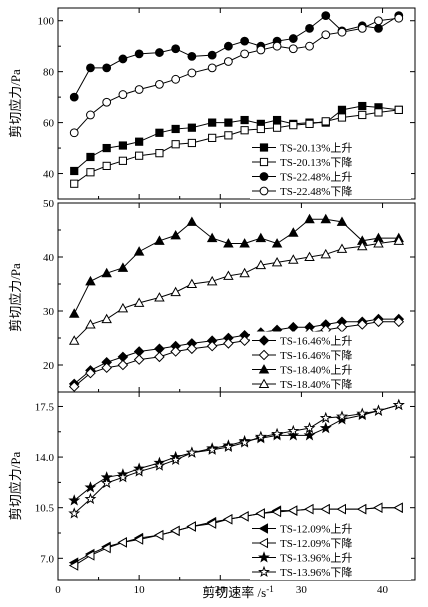 This screenshot has height=607, width=428. I want to click on y-tick-label: 20, so click(49, 366).